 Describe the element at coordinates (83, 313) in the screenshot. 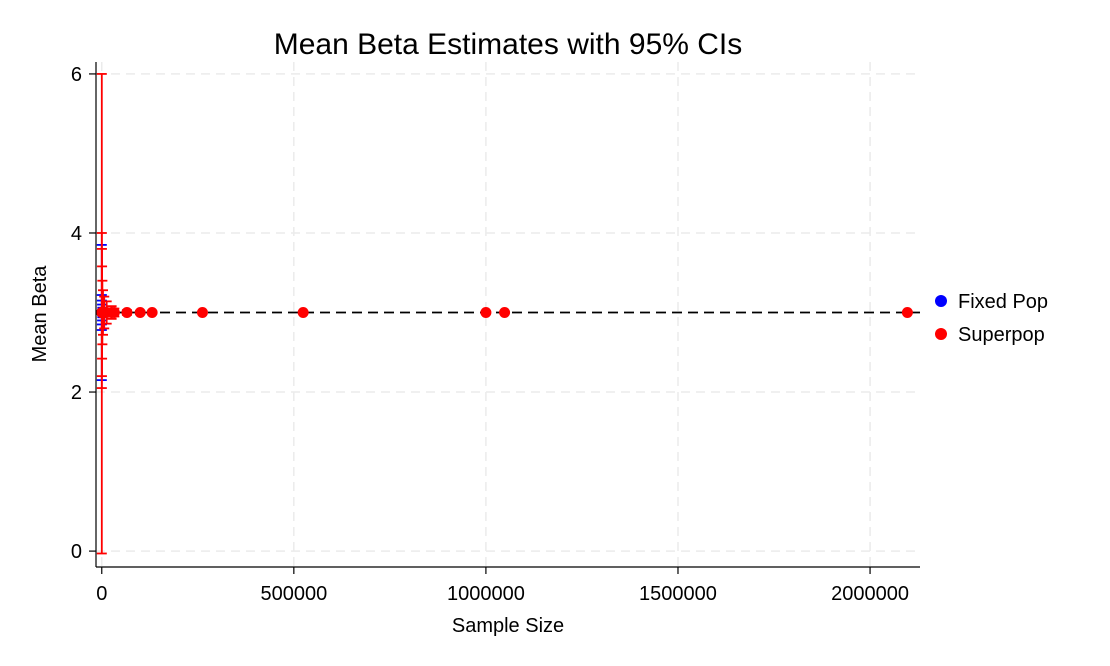

I see `y-ticks: 0 2 4 6` at that location.